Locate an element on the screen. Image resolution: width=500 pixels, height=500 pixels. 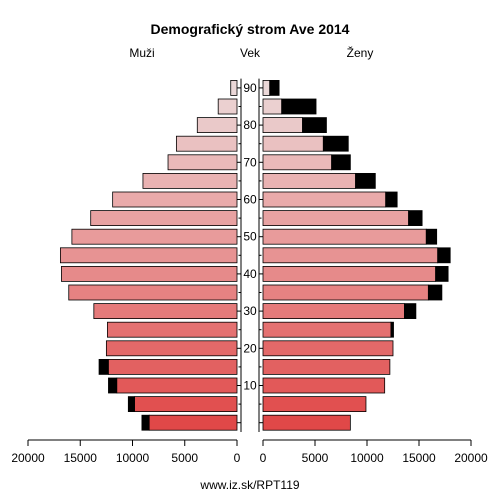
x-tick-label-left: 5000 is located at coordinates (184, 458).